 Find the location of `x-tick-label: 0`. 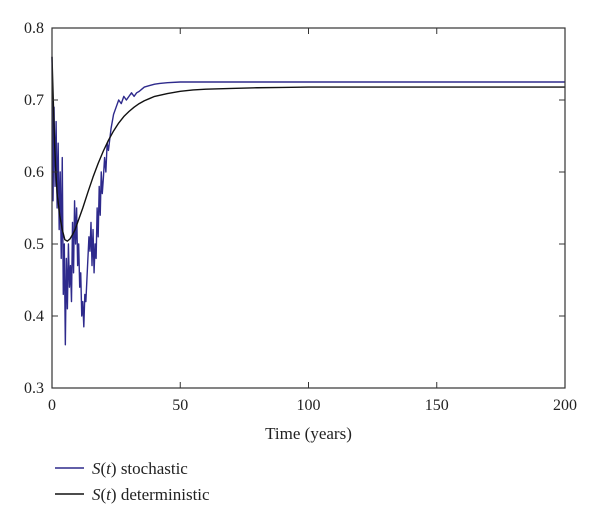

x-tick-label: 0 is located at coordinates (52, 405).